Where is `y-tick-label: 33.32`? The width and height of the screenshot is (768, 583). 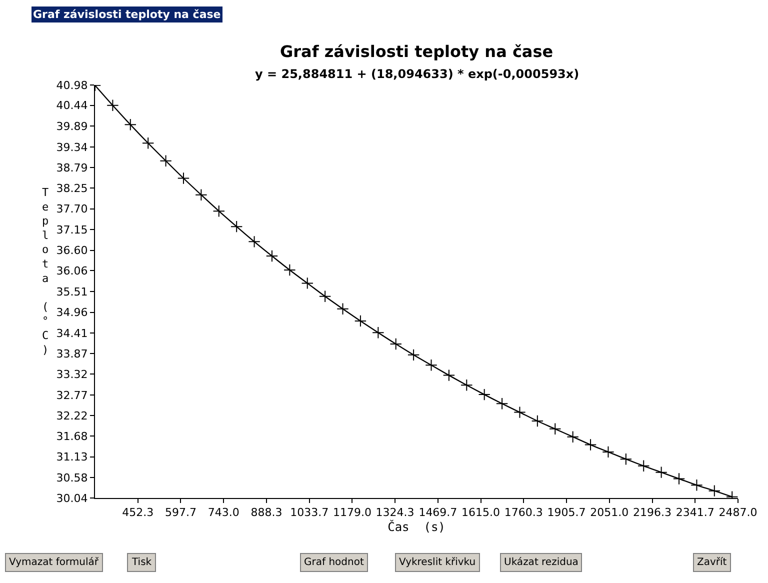 y-tick-label: 33.32 is located at coordinates (72, 375).